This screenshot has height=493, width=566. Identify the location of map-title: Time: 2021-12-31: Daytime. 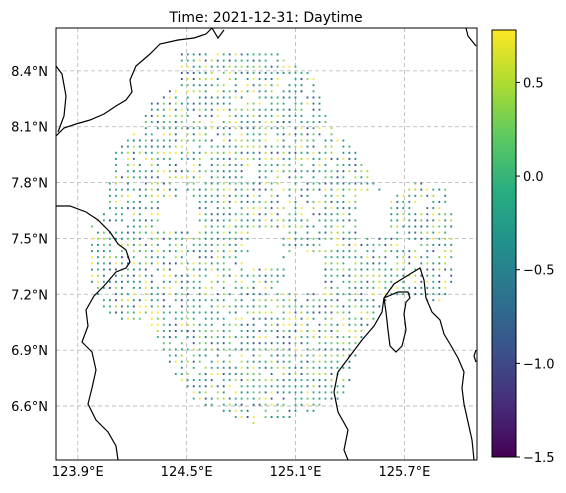
(265, 18).